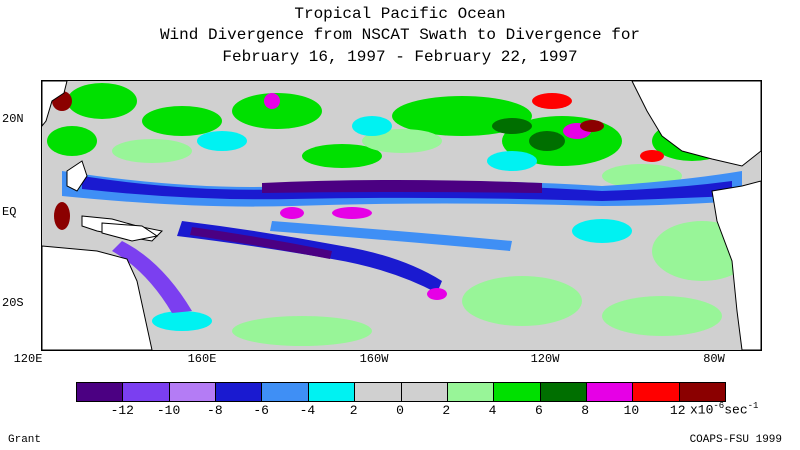  Describe the element at coordinates (202, 359) in the screenshot. I see `lon-label-160e: 160E` at that location.